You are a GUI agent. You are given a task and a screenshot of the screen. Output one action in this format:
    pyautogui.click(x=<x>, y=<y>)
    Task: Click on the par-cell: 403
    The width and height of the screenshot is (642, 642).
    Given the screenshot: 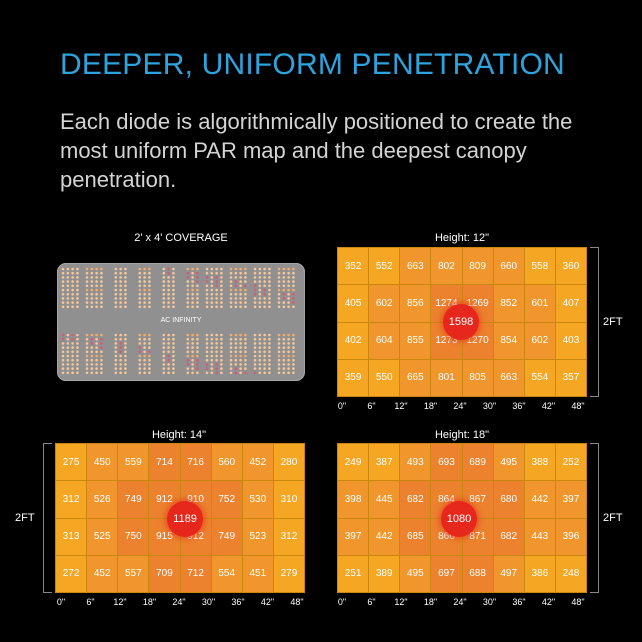 What is the action you would take?
    pyautogui.click(x=570, y=340)
    